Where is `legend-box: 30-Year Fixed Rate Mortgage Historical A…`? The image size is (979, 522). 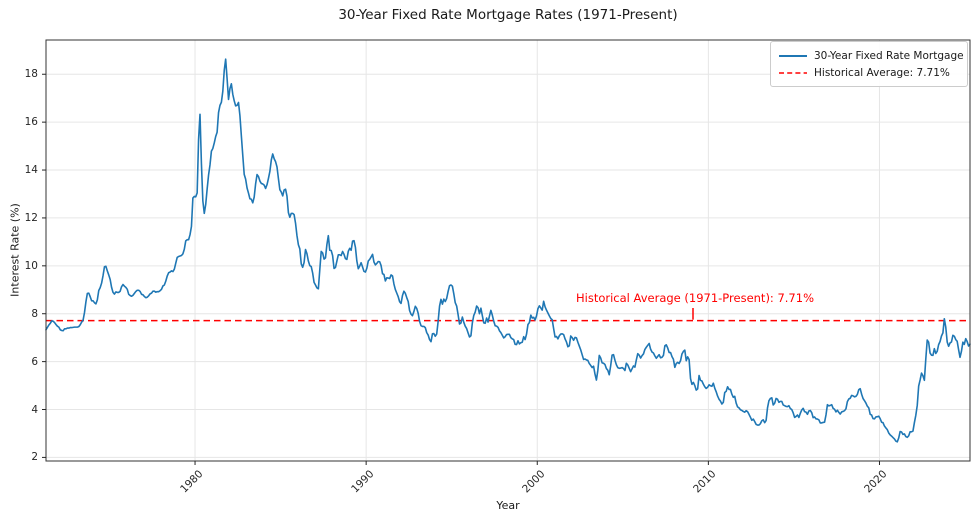 legend-box: 30-Year Fixed Rate Mortgage Historical A… is located at coordinates (869, 64).